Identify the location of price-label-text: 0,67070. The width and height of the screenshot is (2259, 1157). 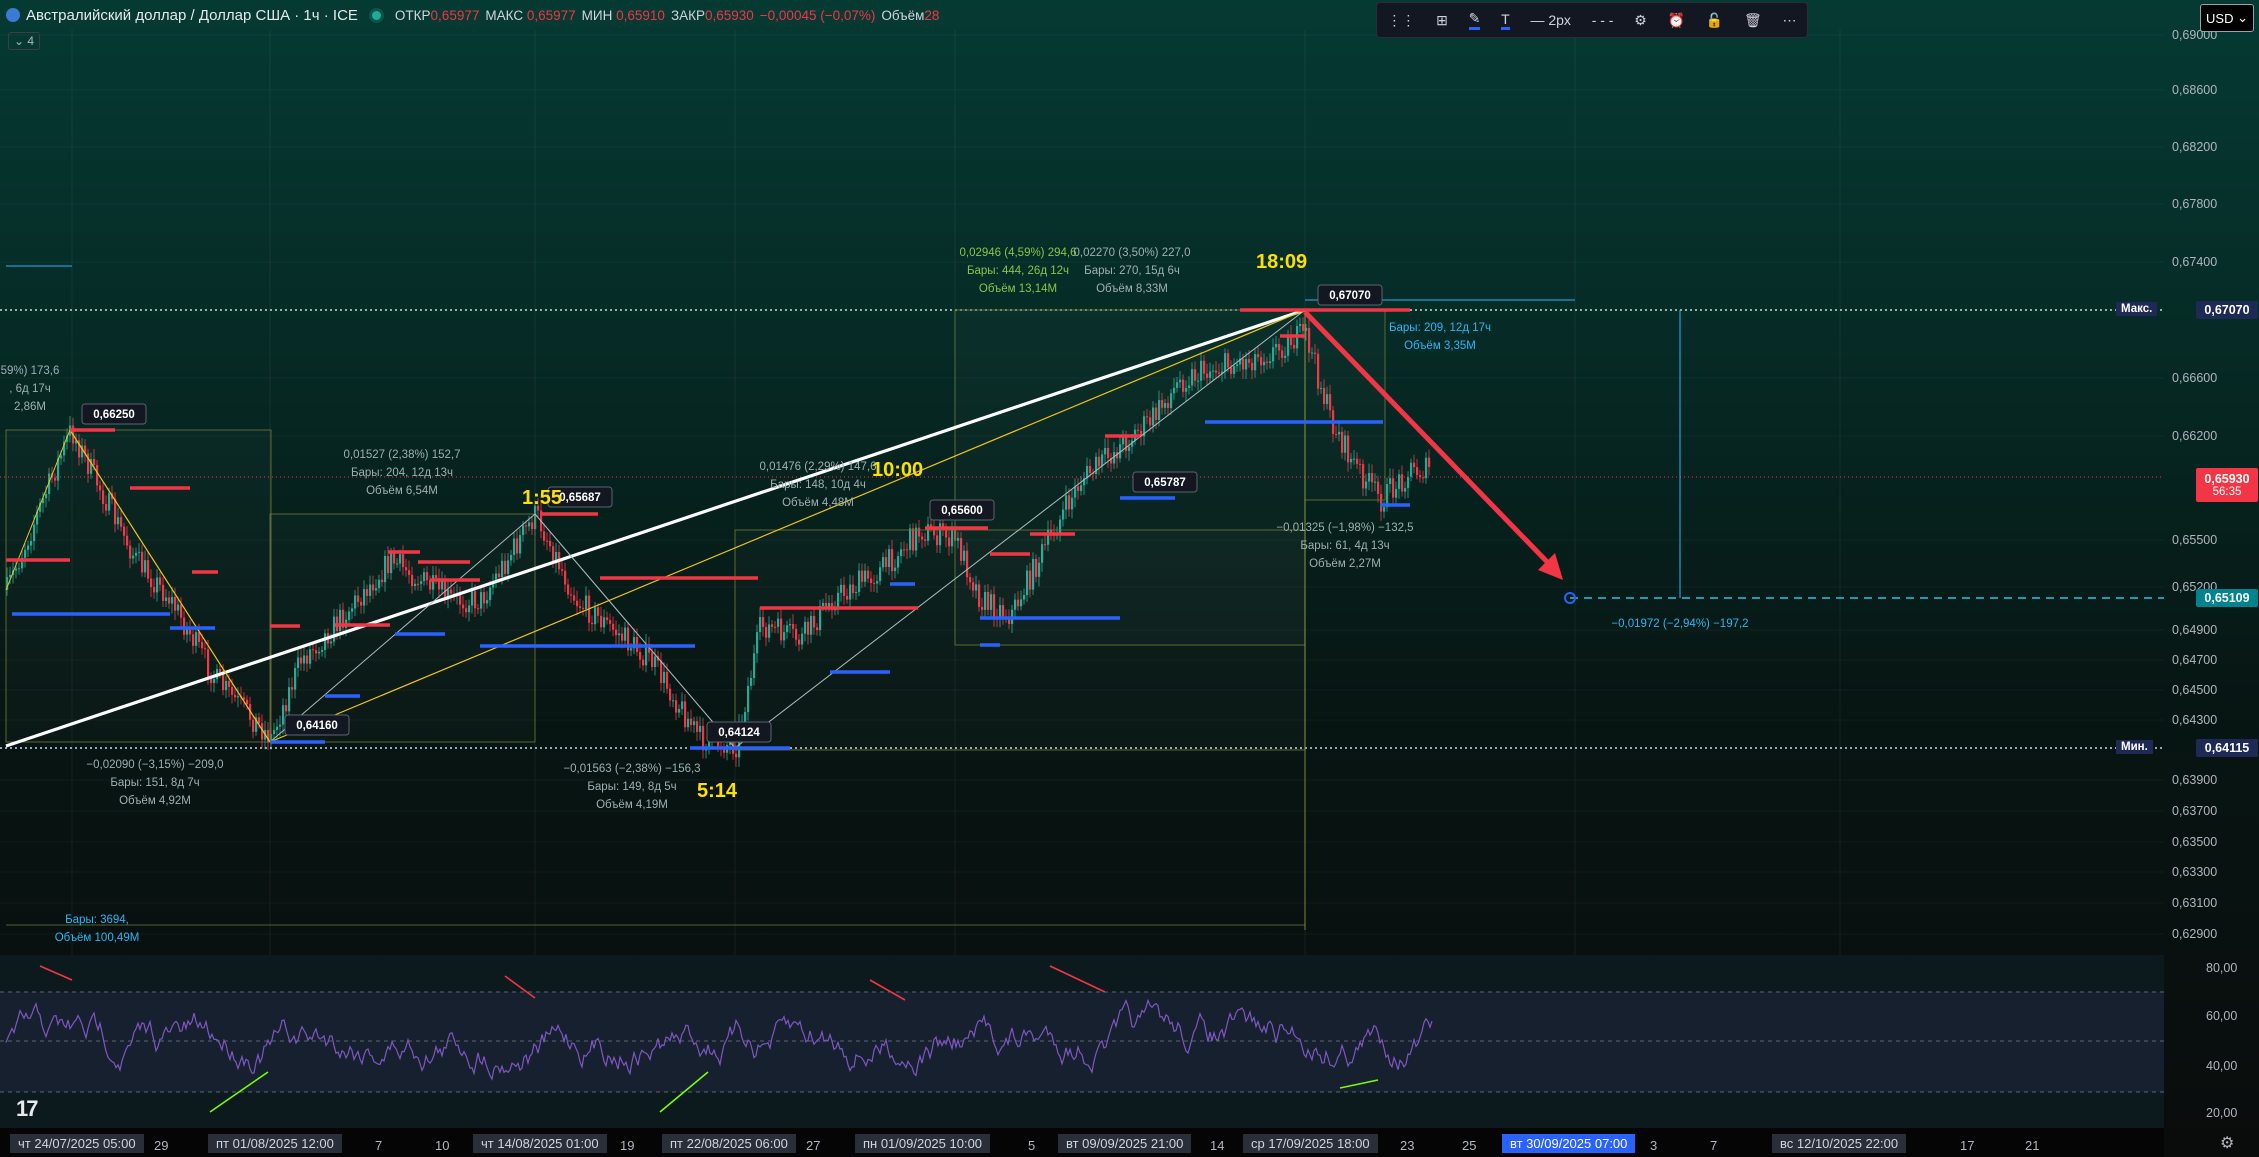
(1350, 296).